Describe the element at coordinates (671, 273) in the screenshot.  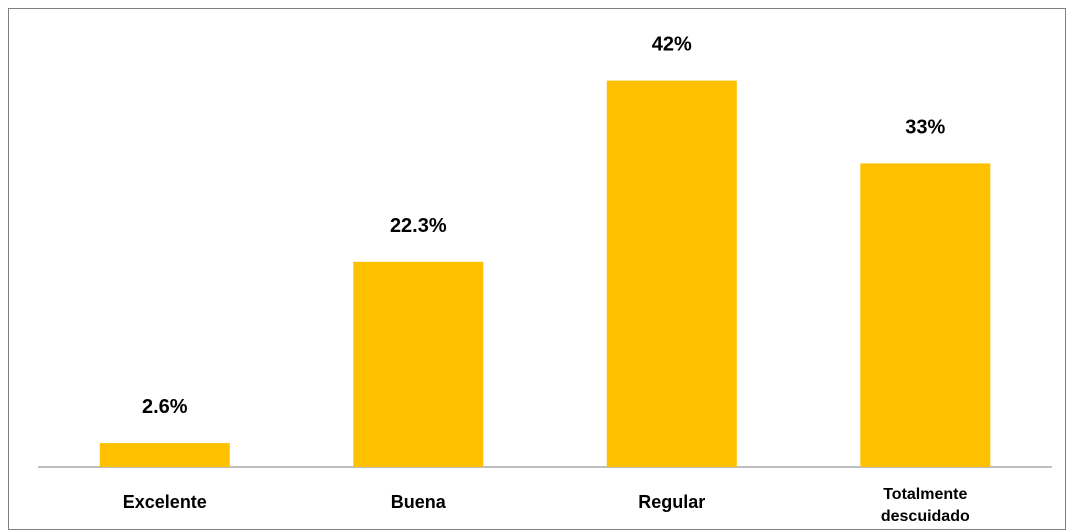
I see `bar-regular` at that location.